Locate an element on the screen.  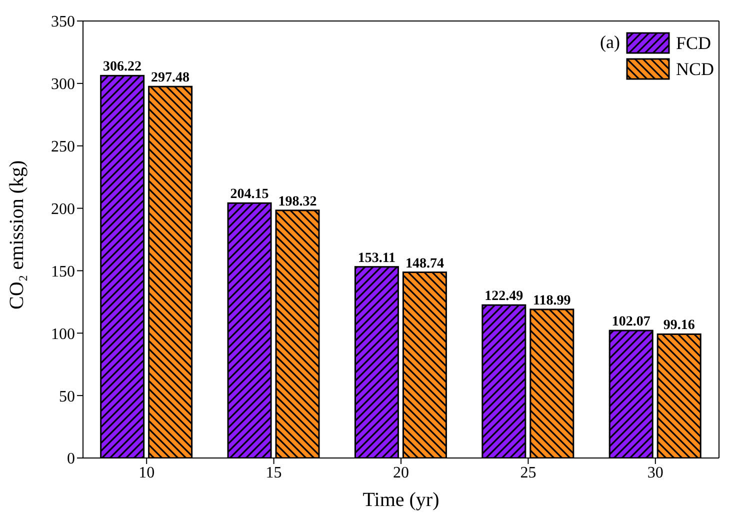
y-axis-title: CO₂ emission (kg) is located at coordinates (17, 235).